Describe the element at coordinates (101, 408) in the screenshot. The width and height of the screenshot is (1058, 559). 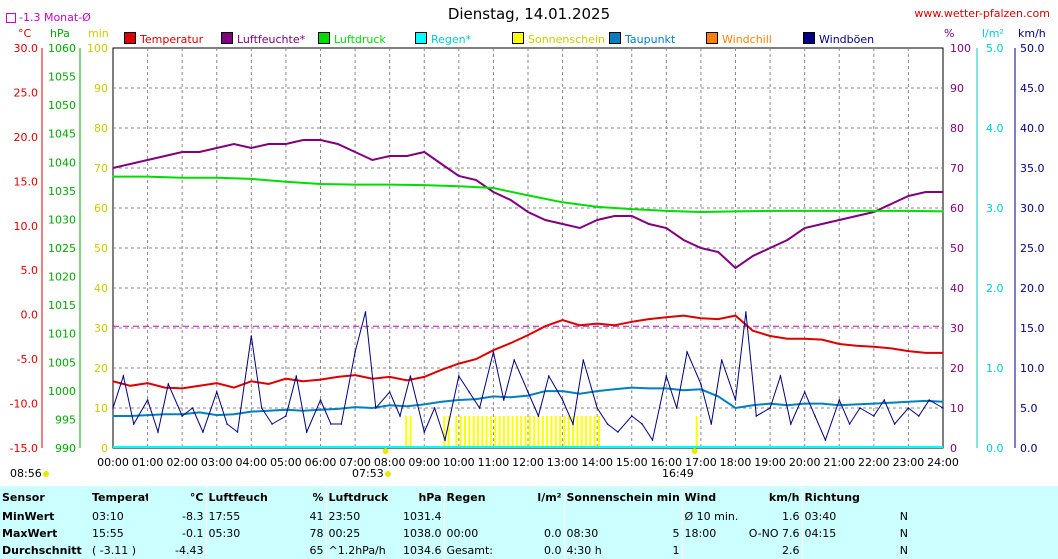
I see `y-tick-sunshine: 10` at that location.